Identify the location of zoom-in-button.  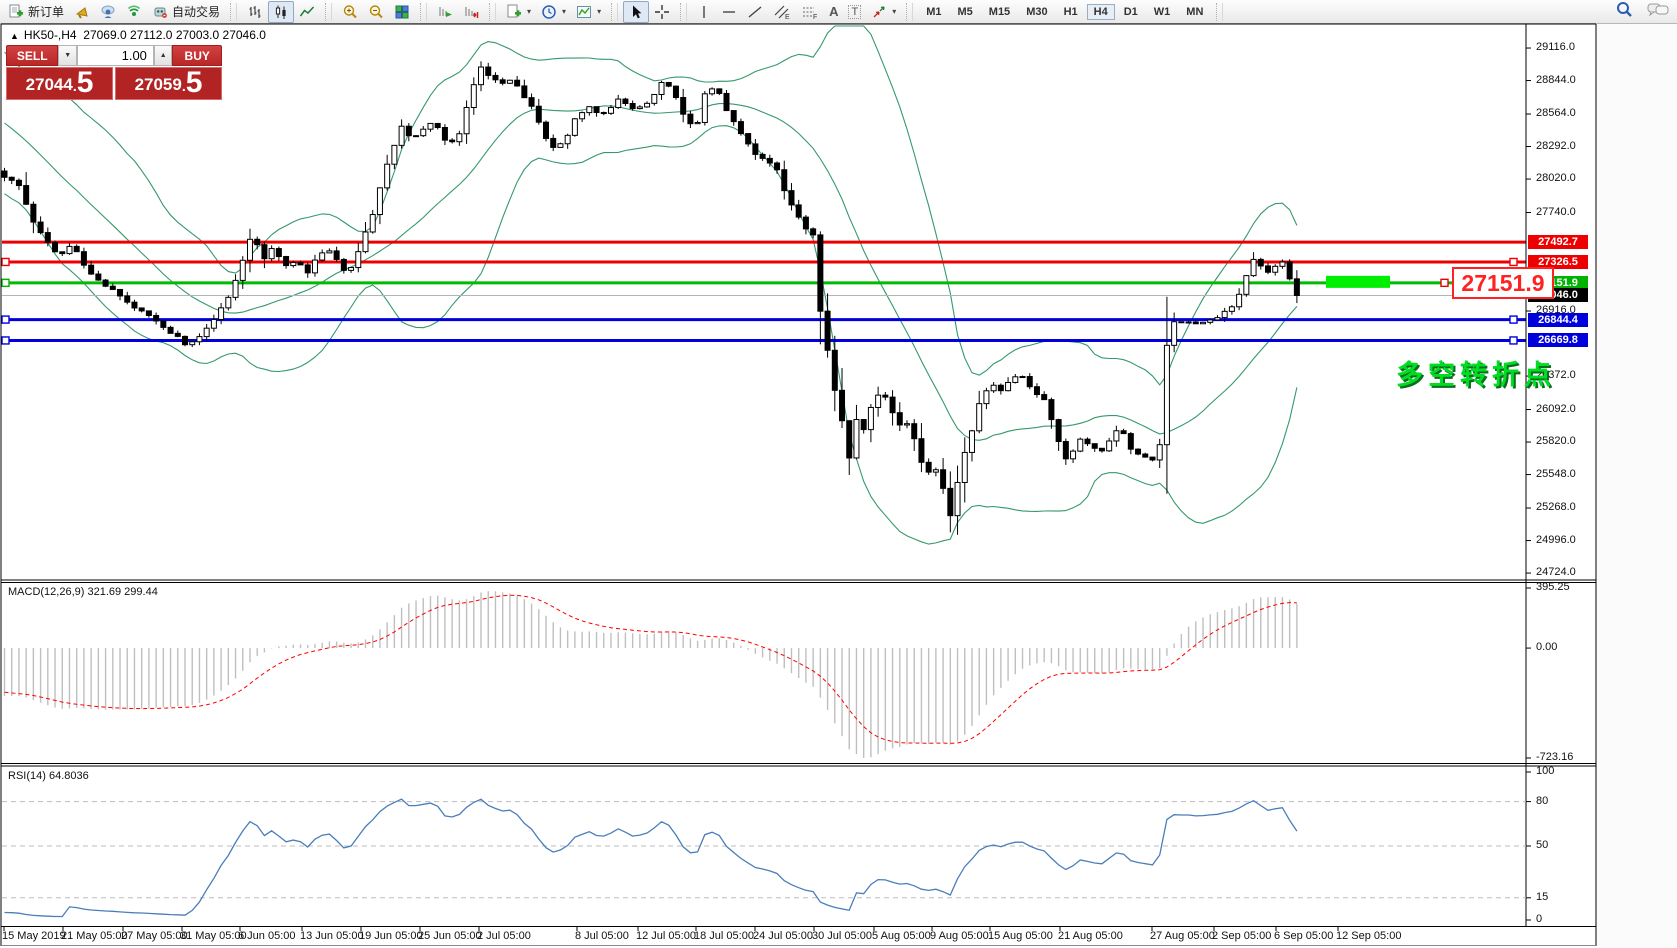
(350, 12).